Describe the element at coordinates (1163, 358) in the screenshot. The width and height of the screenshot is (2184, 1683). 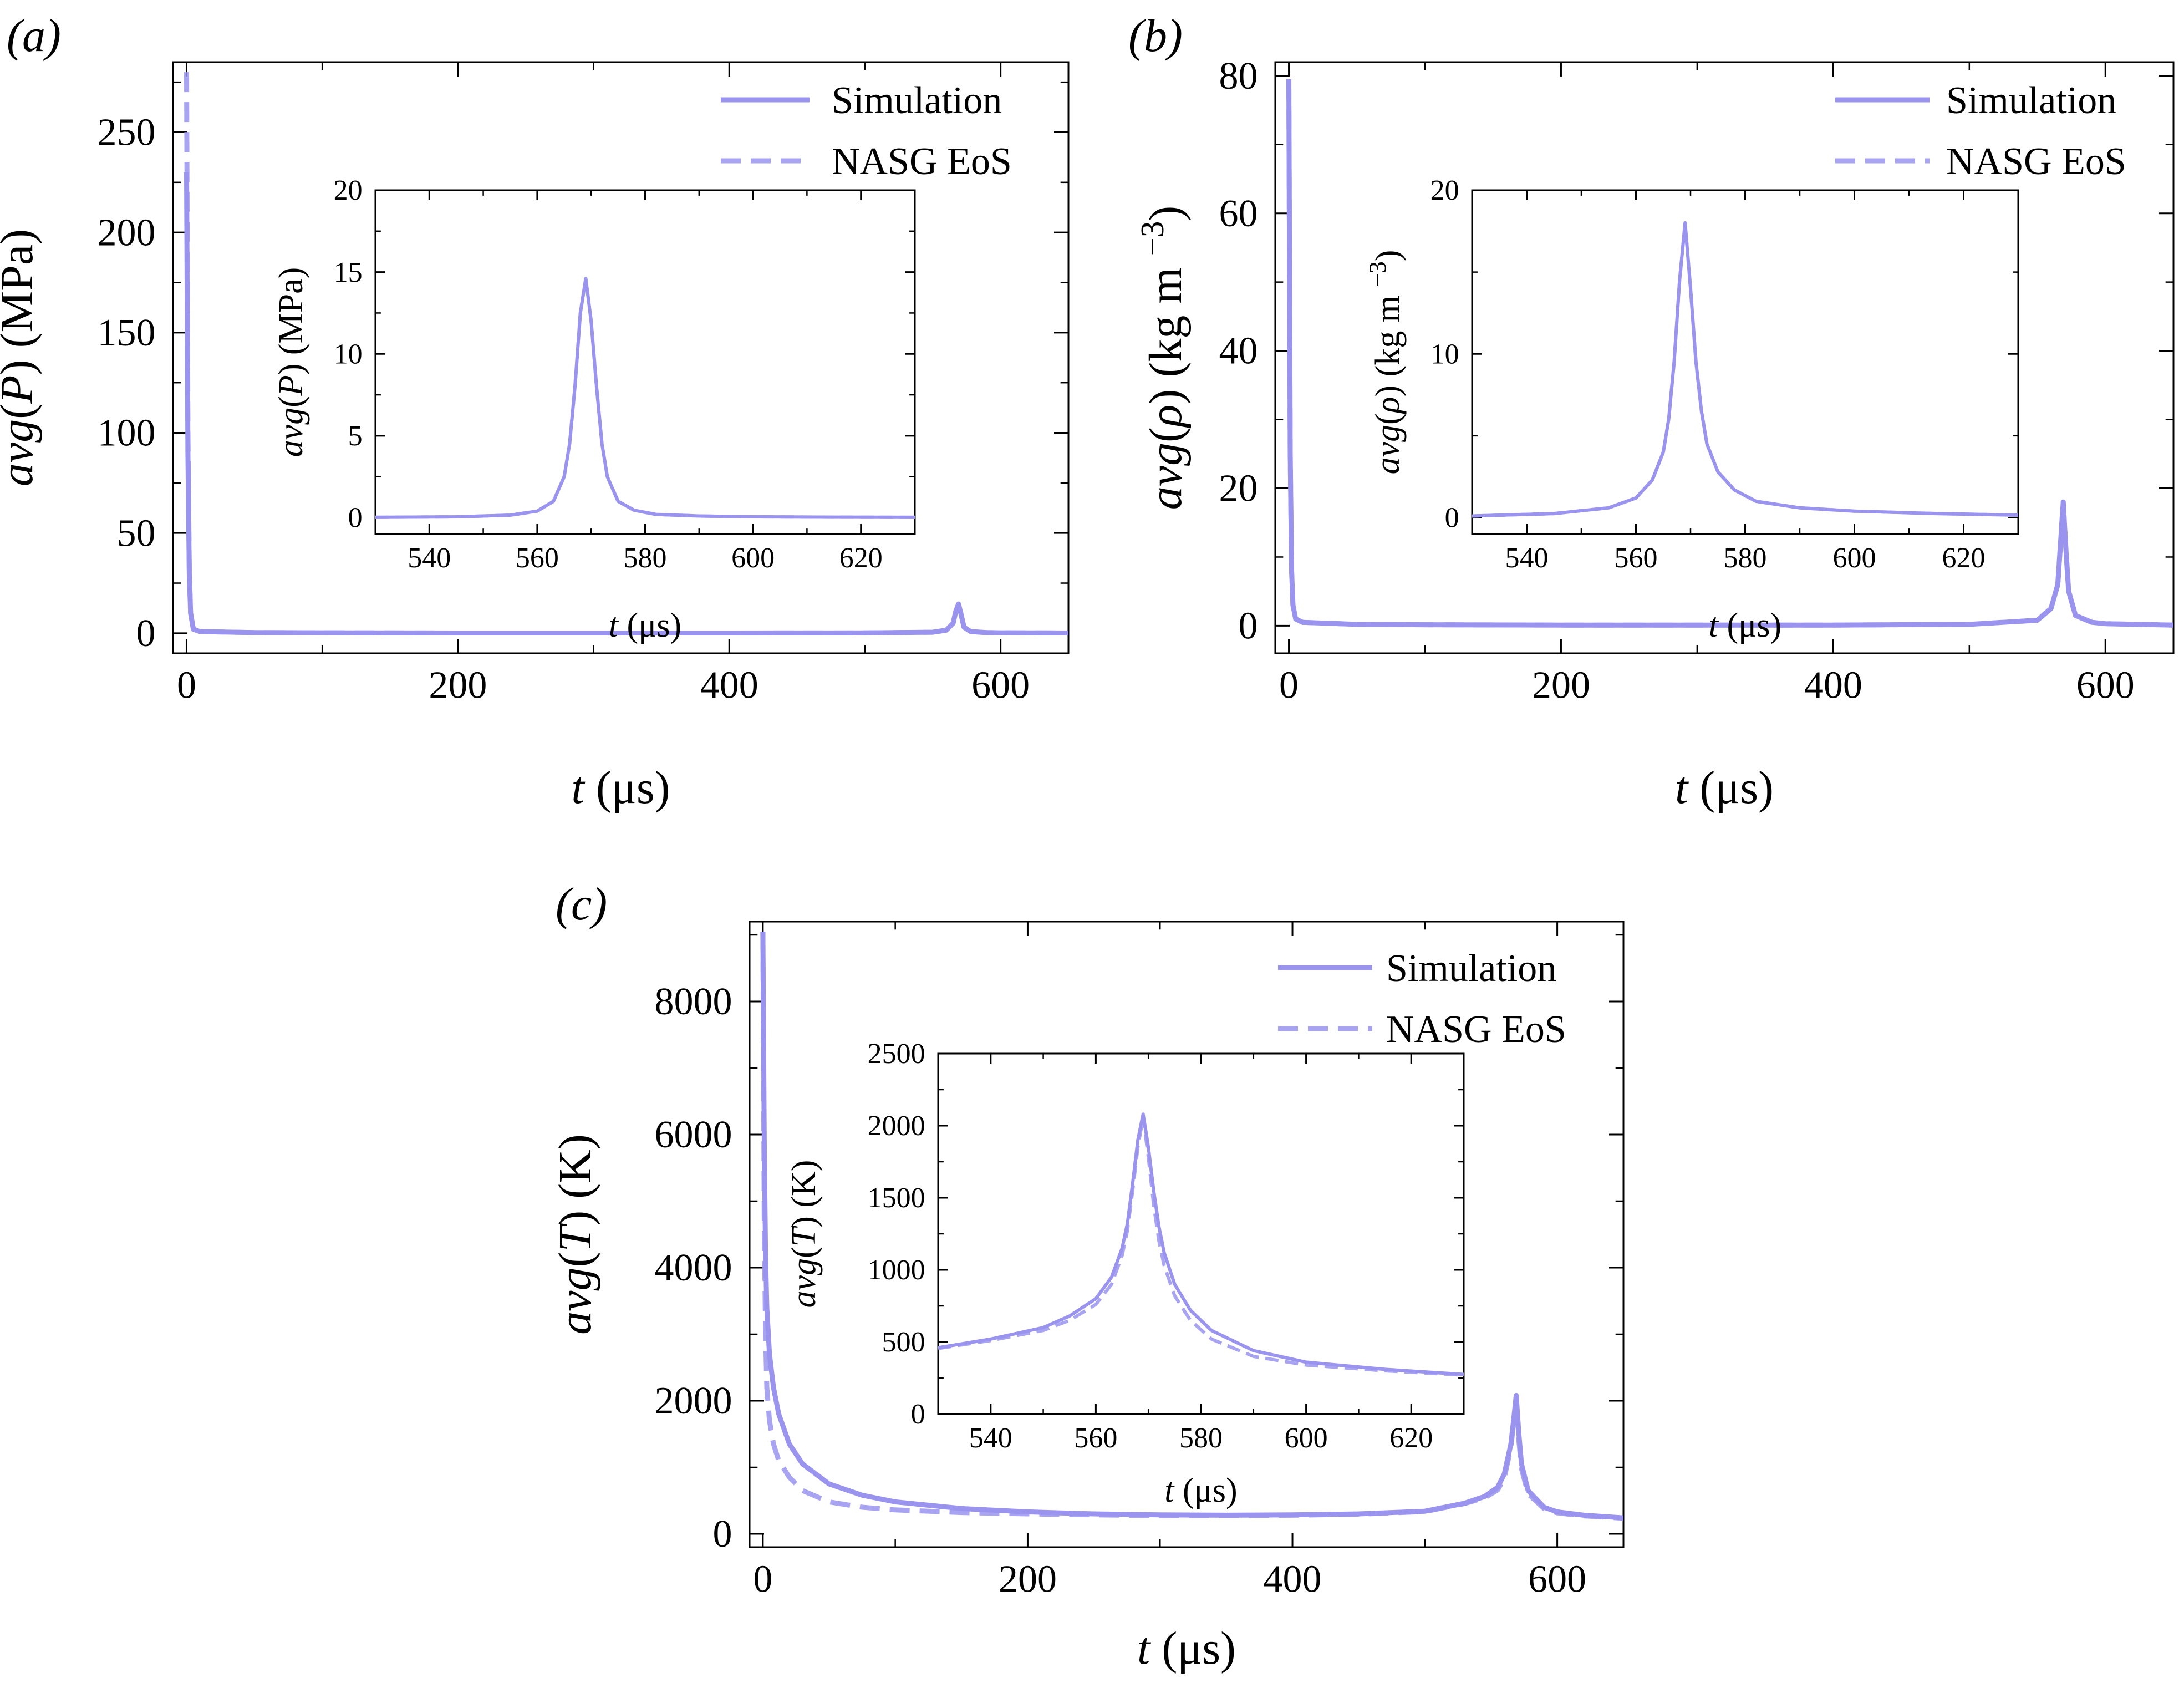
I see `main-y-axis-label: avg(ρ) (kg m −3)` at that location.